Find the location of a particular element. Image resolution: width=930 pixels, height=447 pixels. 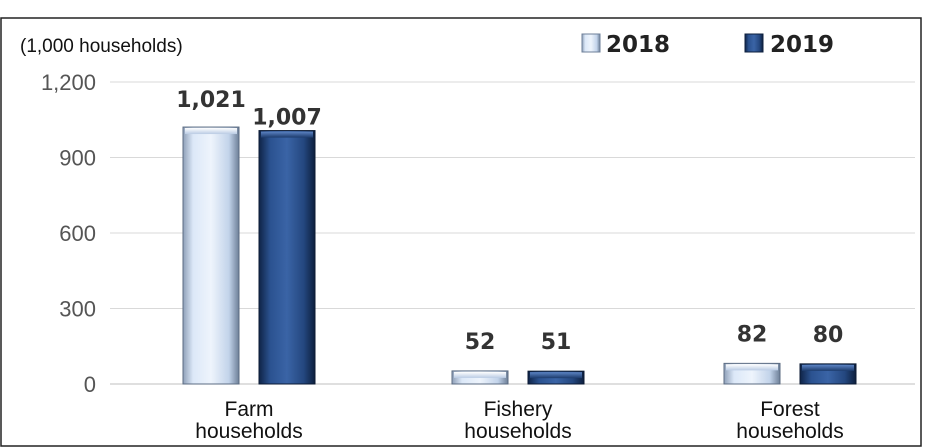

category-label: Farm households is located at coordinates (248, 420).